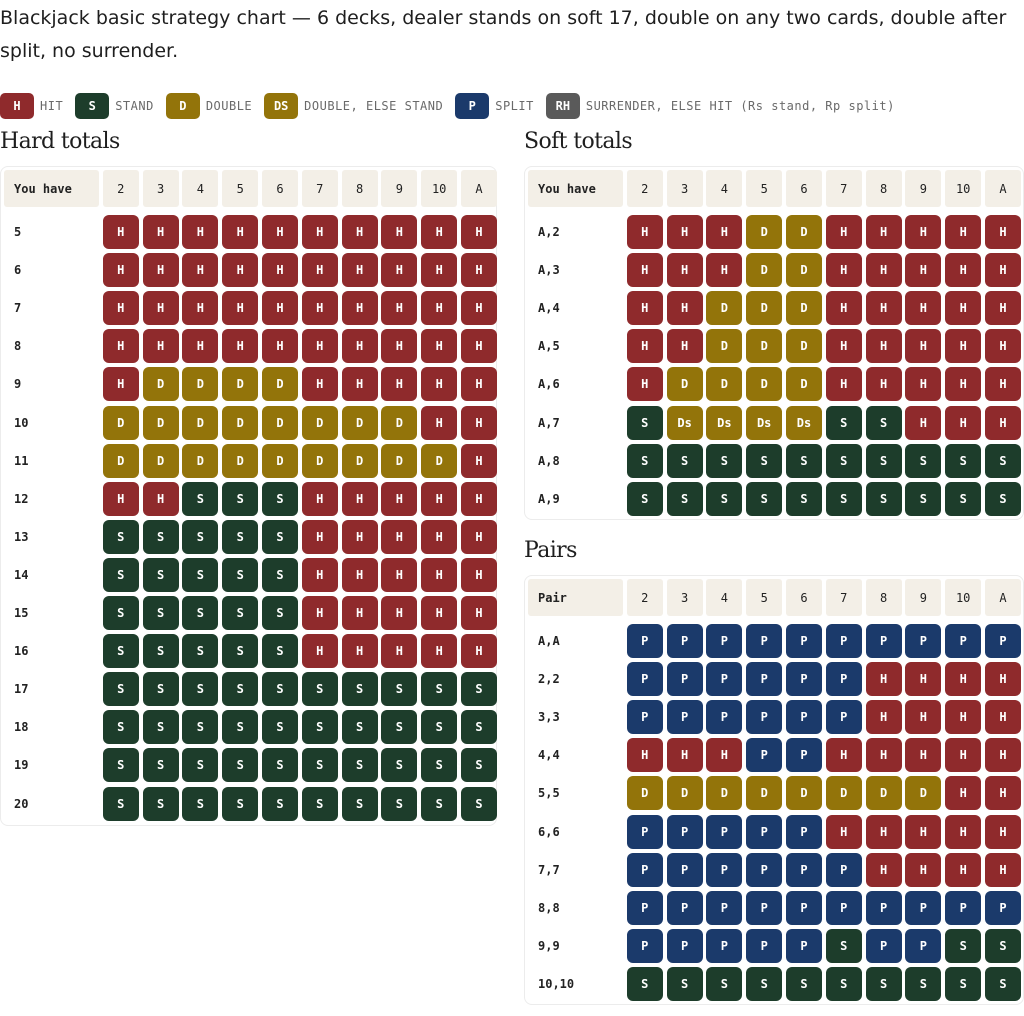  What do you see at coordinates (31, 106) in the screenshot?
I see `legend-item: H HIT` at bounding box center [31, 106].